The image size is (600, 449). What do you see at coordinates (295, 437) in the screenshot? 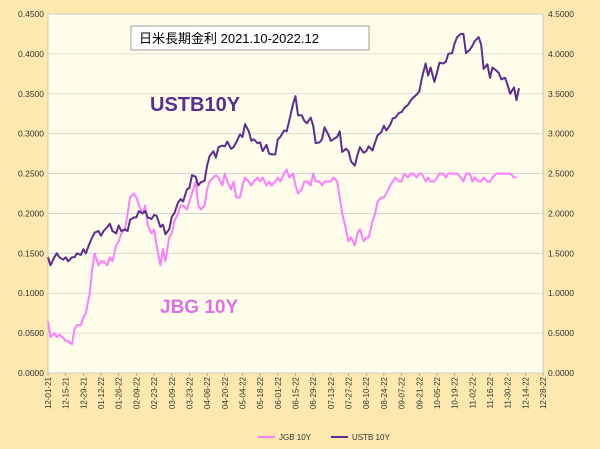
I see `legend-label-jgb: JGB 10Y` at bounding box center [295, 437].